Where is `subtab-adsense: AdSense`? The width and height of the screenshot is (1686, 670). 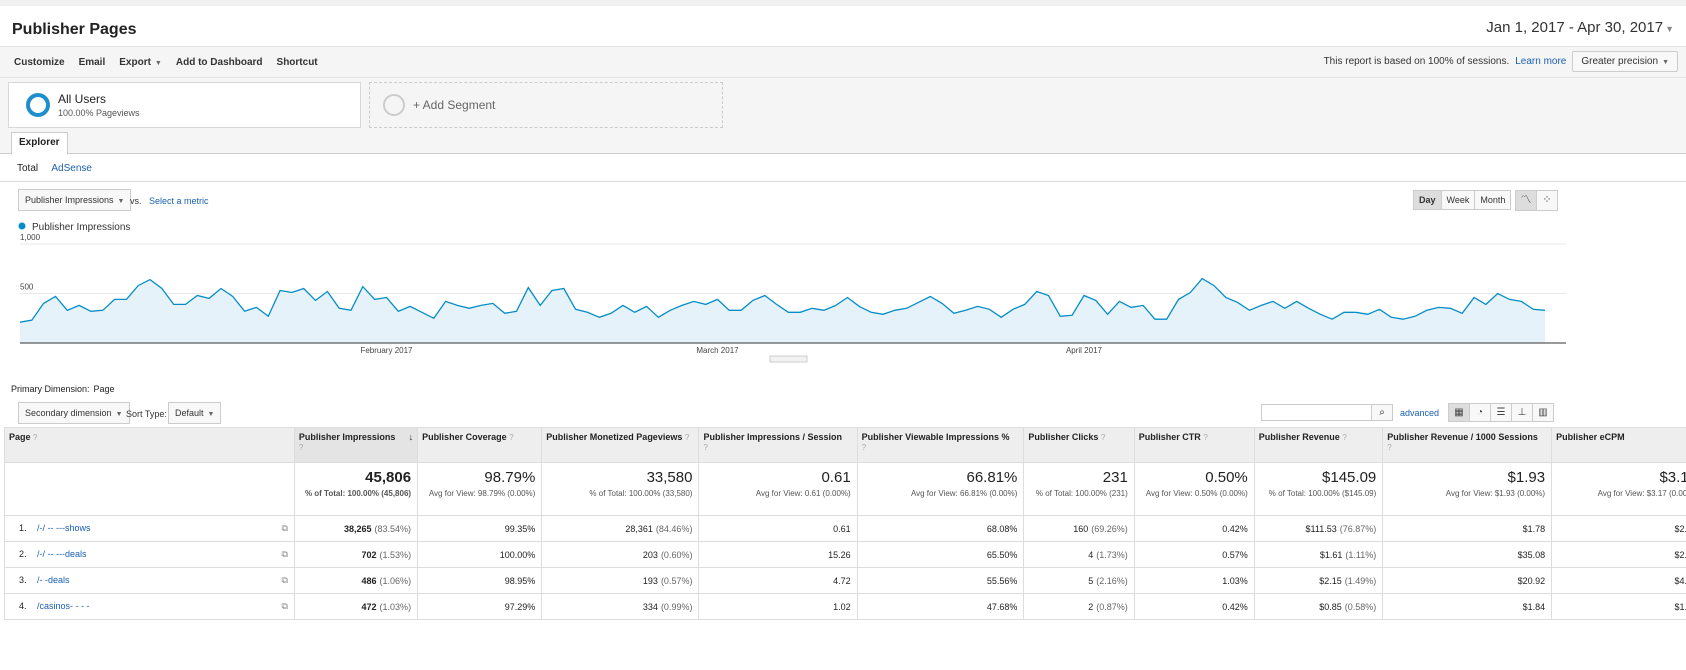 subtab-adsense: AdSense is located at coordinates (71, 168).